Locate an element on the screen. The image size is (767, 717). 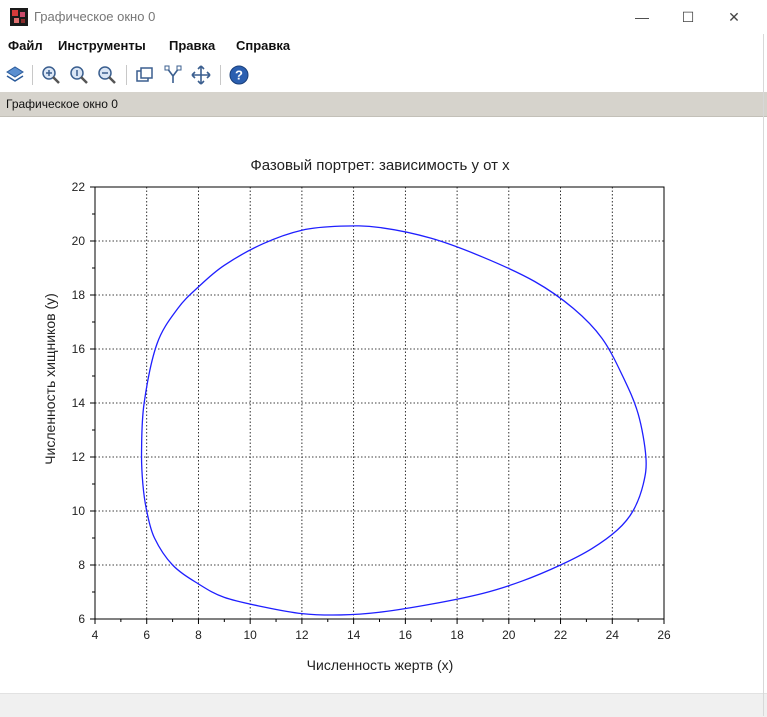
pan-button is located at coordinates (201, 75).